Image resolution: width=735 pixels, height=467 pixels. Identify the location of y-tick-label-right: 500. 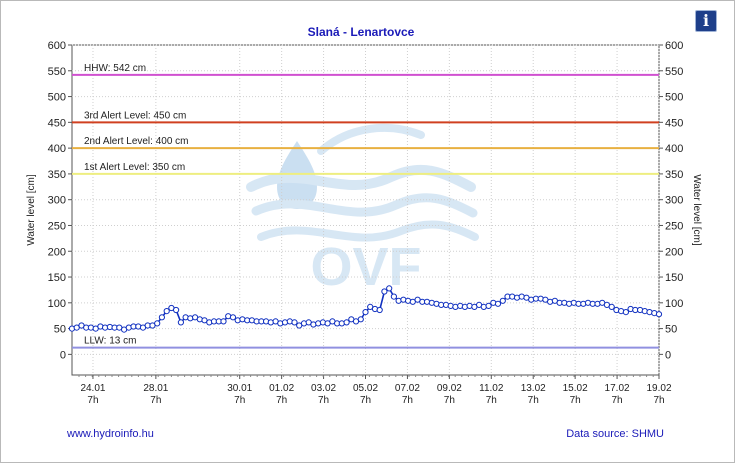
(674, 98).